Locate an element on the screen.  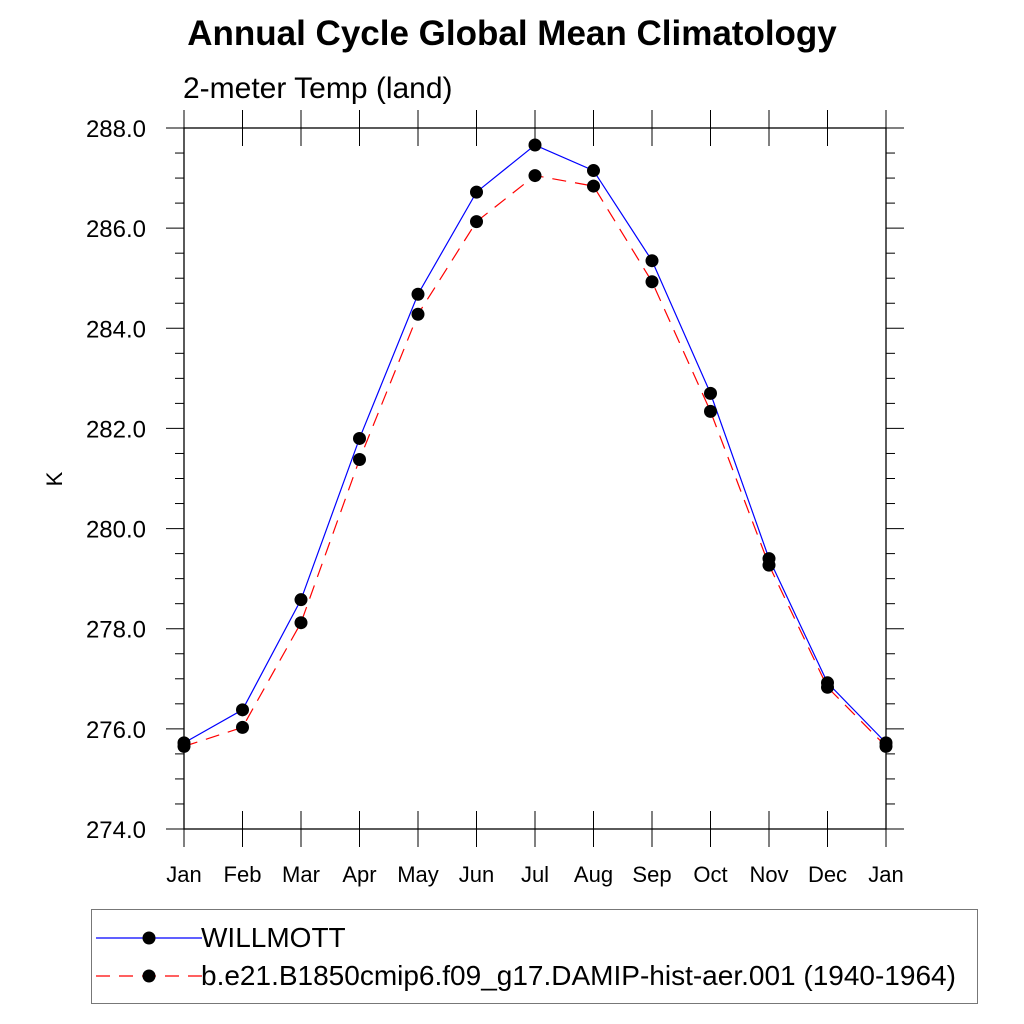
x-tick-label: Dec is located at coordinates (827, 874).